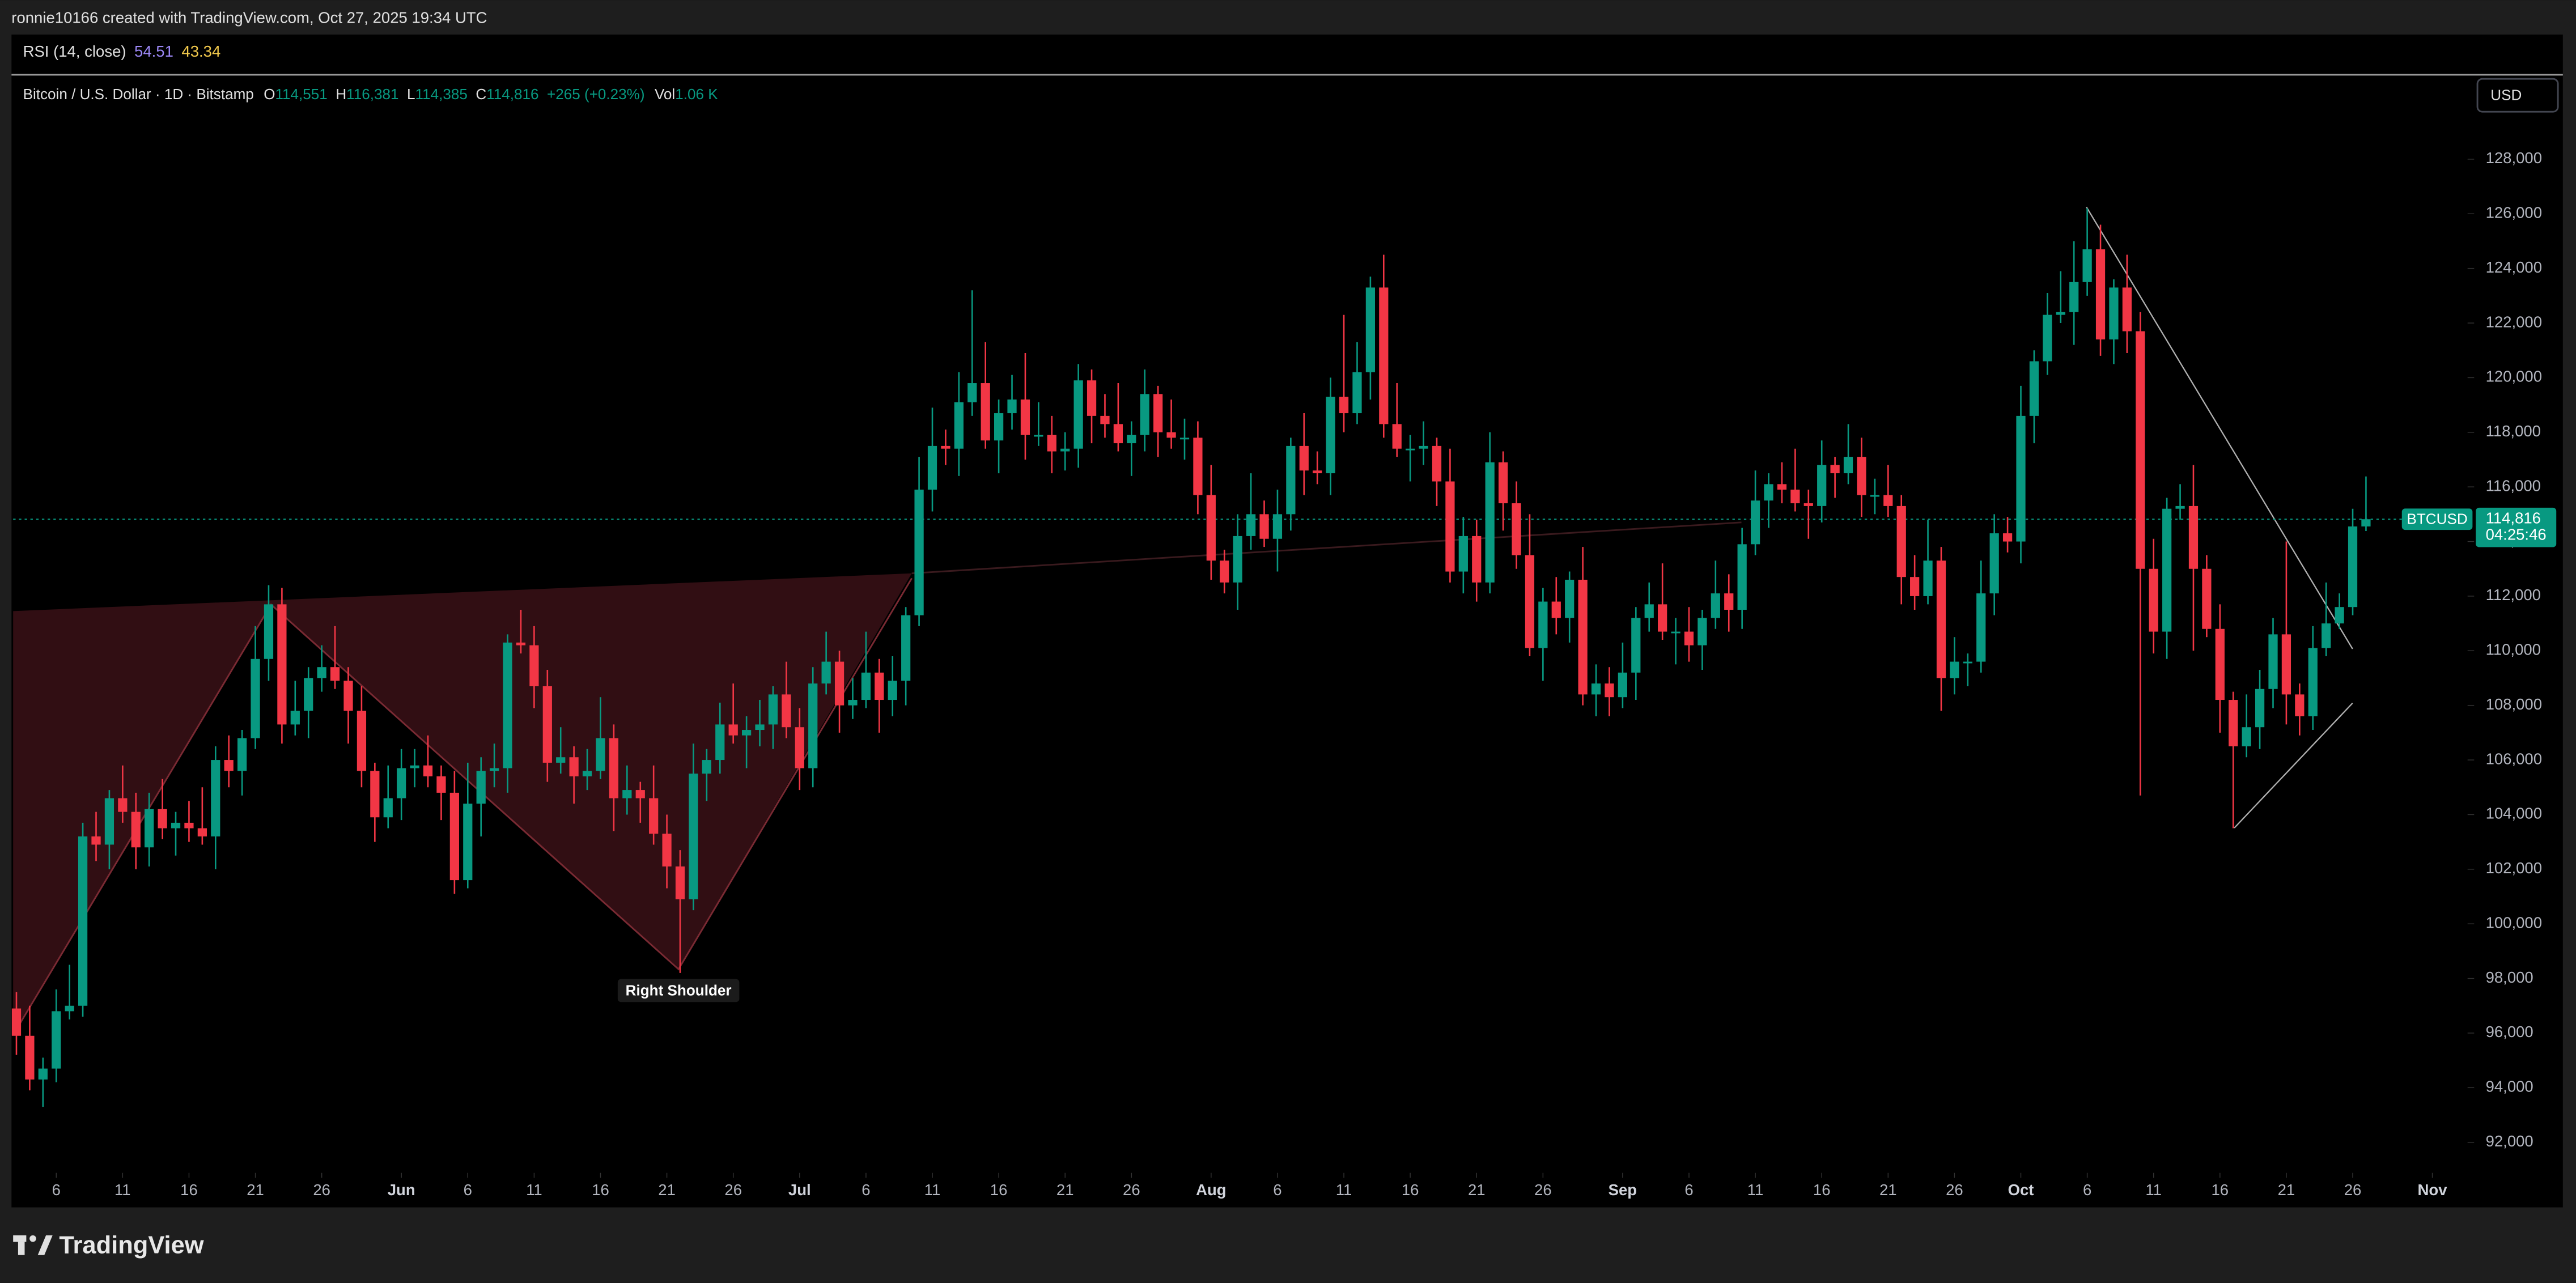  I want to click on ohlc-value: 116,381, so click(372, 94).